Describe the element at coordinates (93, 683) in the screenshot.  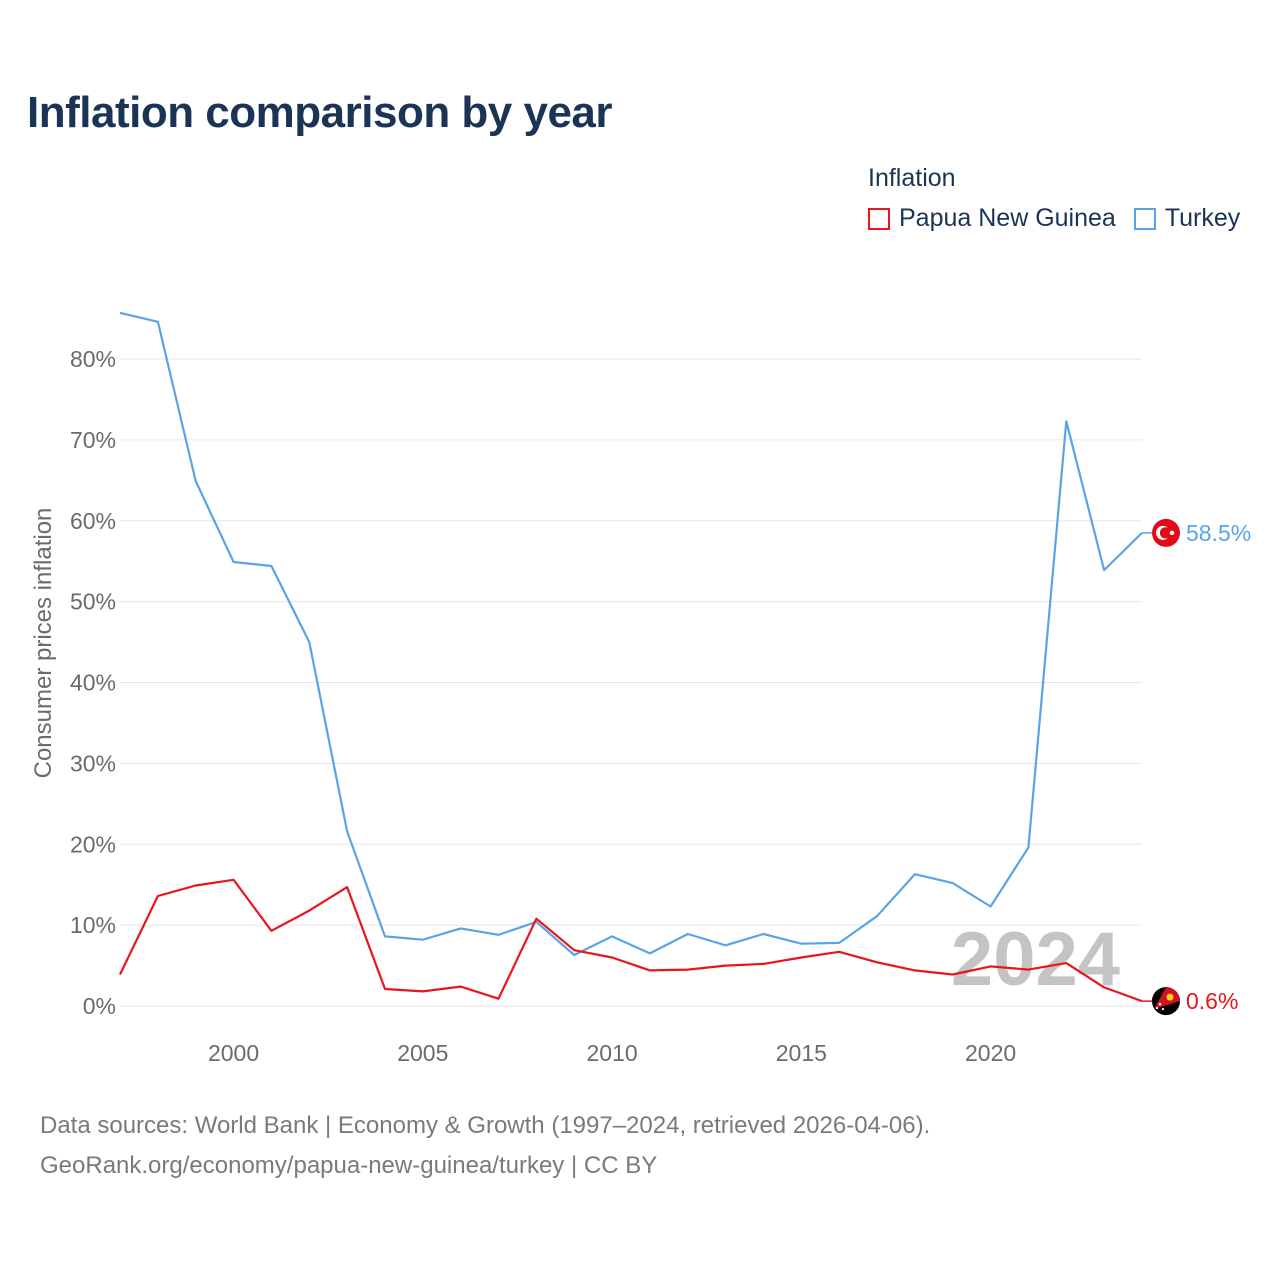
I see `y-tick-label-40: 40%` at that location.